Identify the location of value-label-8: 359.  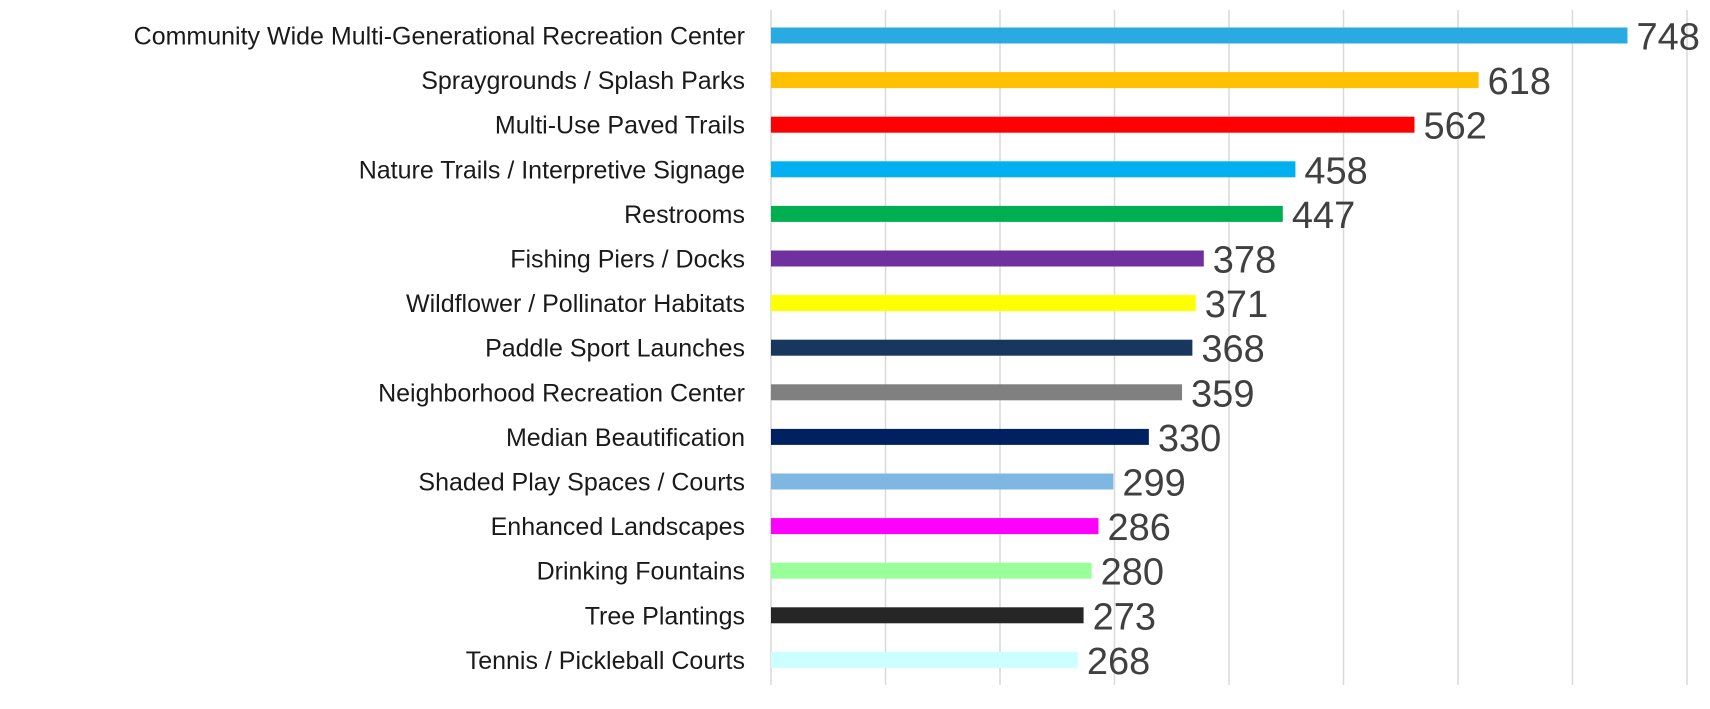
(1222, 394).